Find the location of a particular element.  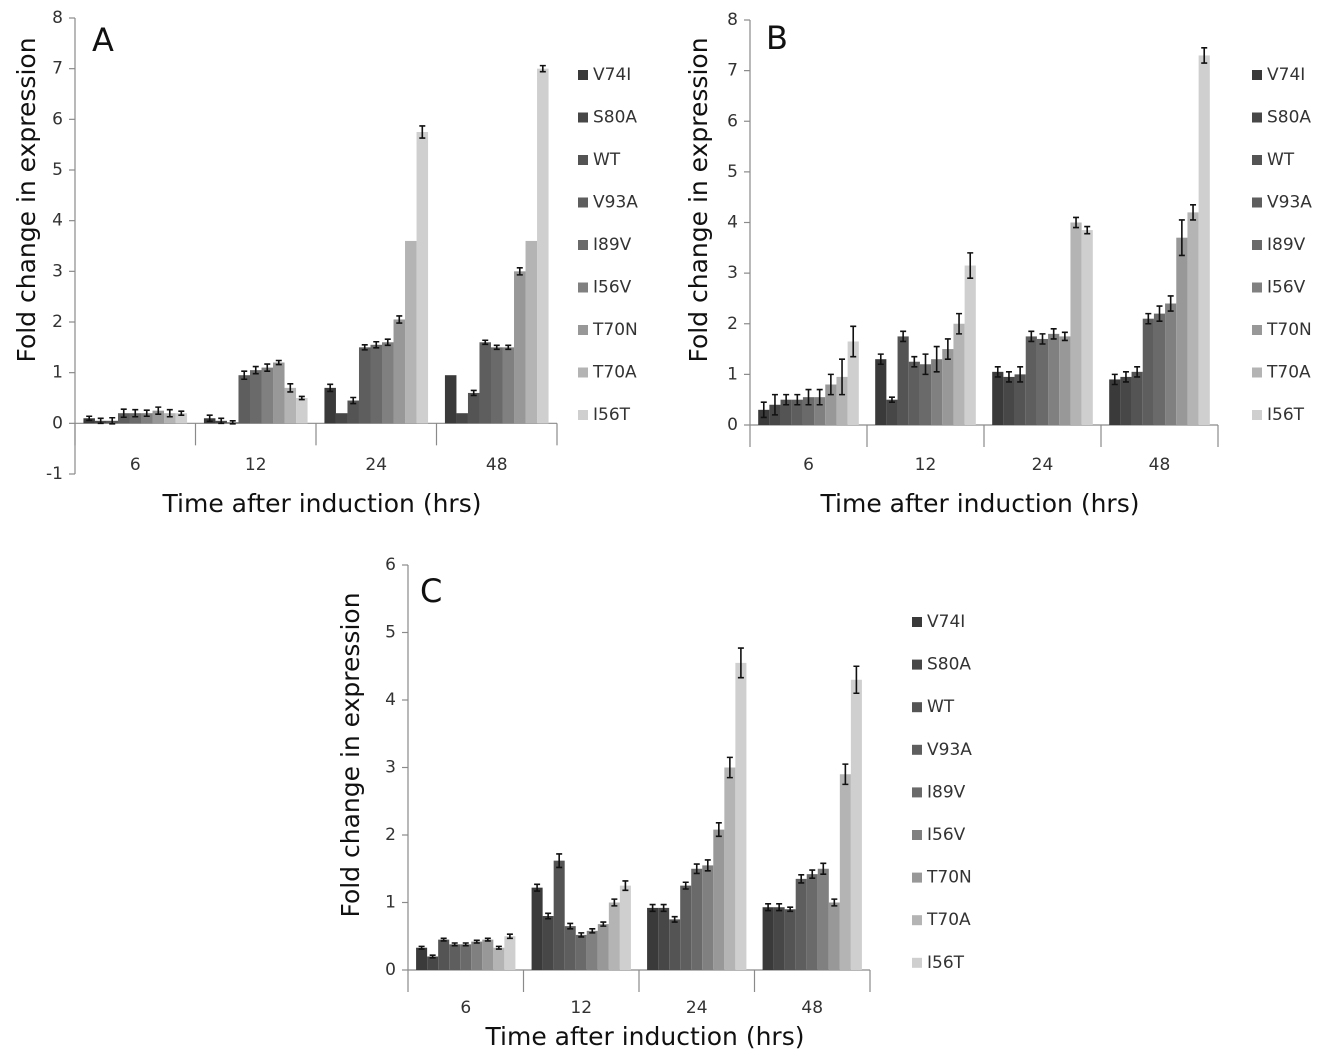

panel-title: B is located at coordinates (777, 38).